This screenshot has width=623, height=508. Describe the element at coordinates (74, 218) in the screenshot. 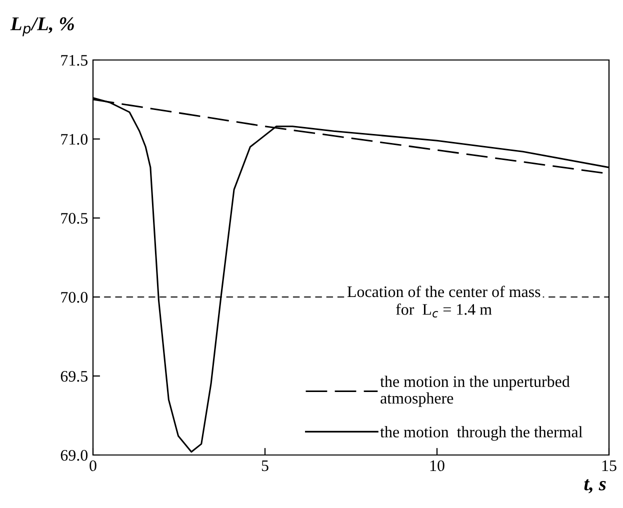

I see `y-tick-label: 70.5` at that location.